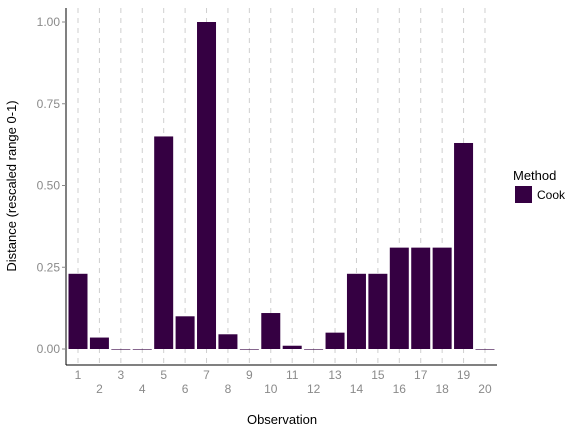 The height and width of the screenshot is (432, 576). I want to click on y-tick-label: 0.50, so click(49, 186).